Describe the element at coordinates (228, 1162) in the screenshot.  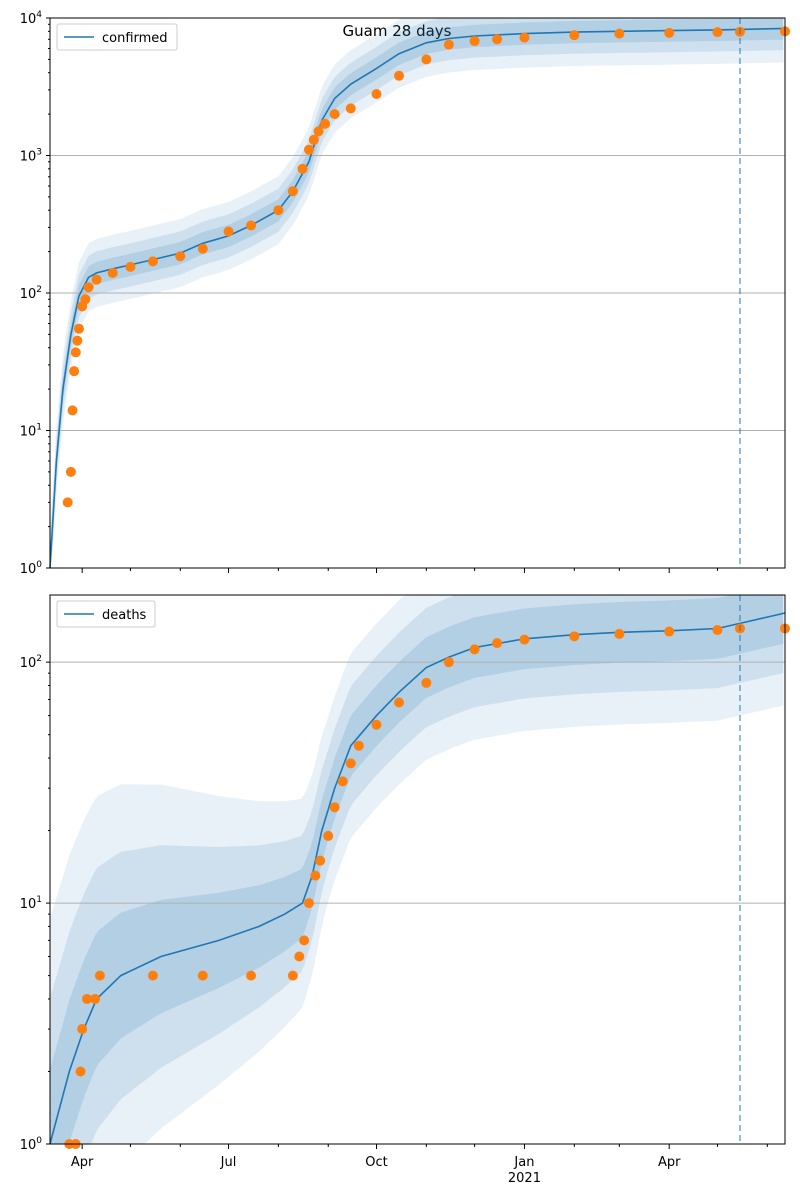
I see `x-tick-label: Jul` at that location.